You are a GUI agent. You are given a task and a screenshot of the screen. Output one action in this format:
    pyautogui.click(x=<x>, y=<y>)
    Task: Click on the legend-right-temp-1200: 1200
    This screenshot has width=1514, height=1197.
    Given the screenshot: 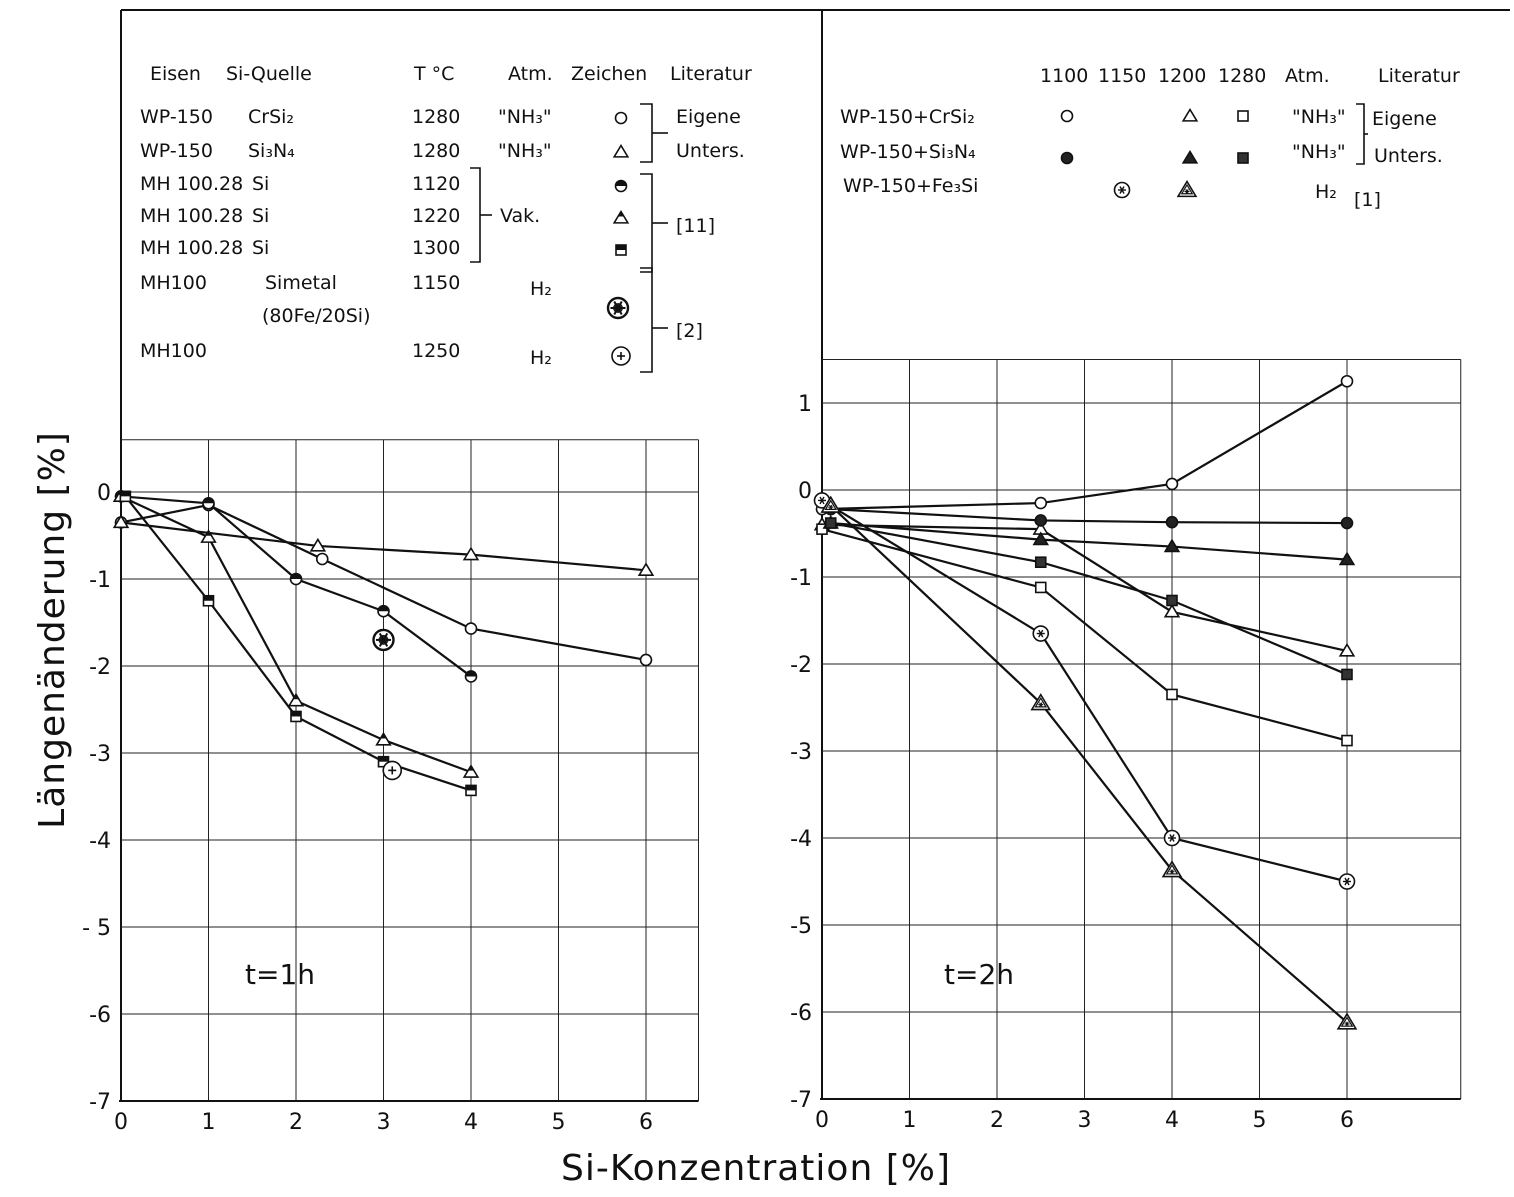 What is the action you would take?
    pyautogui.click(x=1182, y=76)
    